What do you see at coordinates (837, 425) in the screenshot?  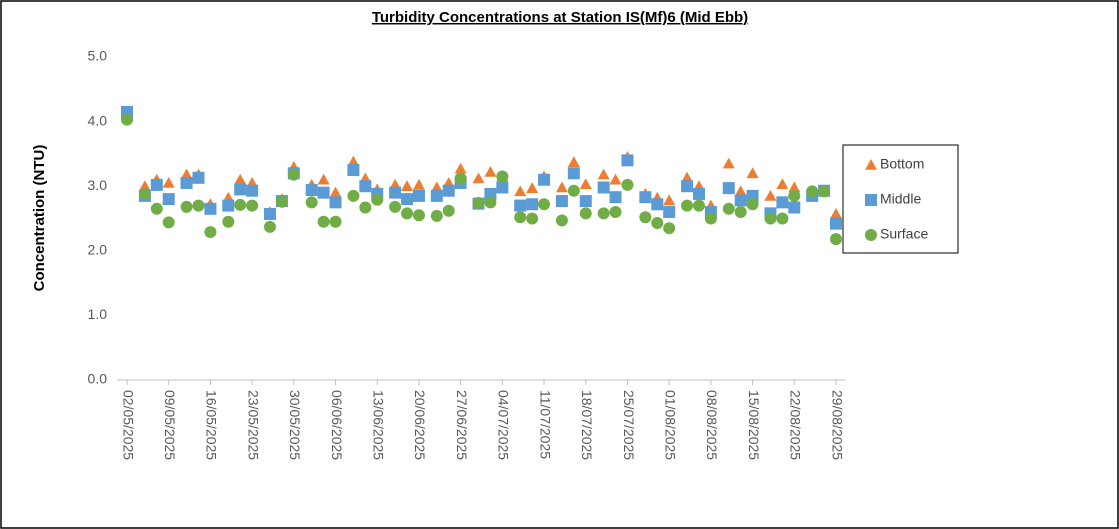 I see `x-tick-label: 29/08/2025` at bounding box center [837, 425].